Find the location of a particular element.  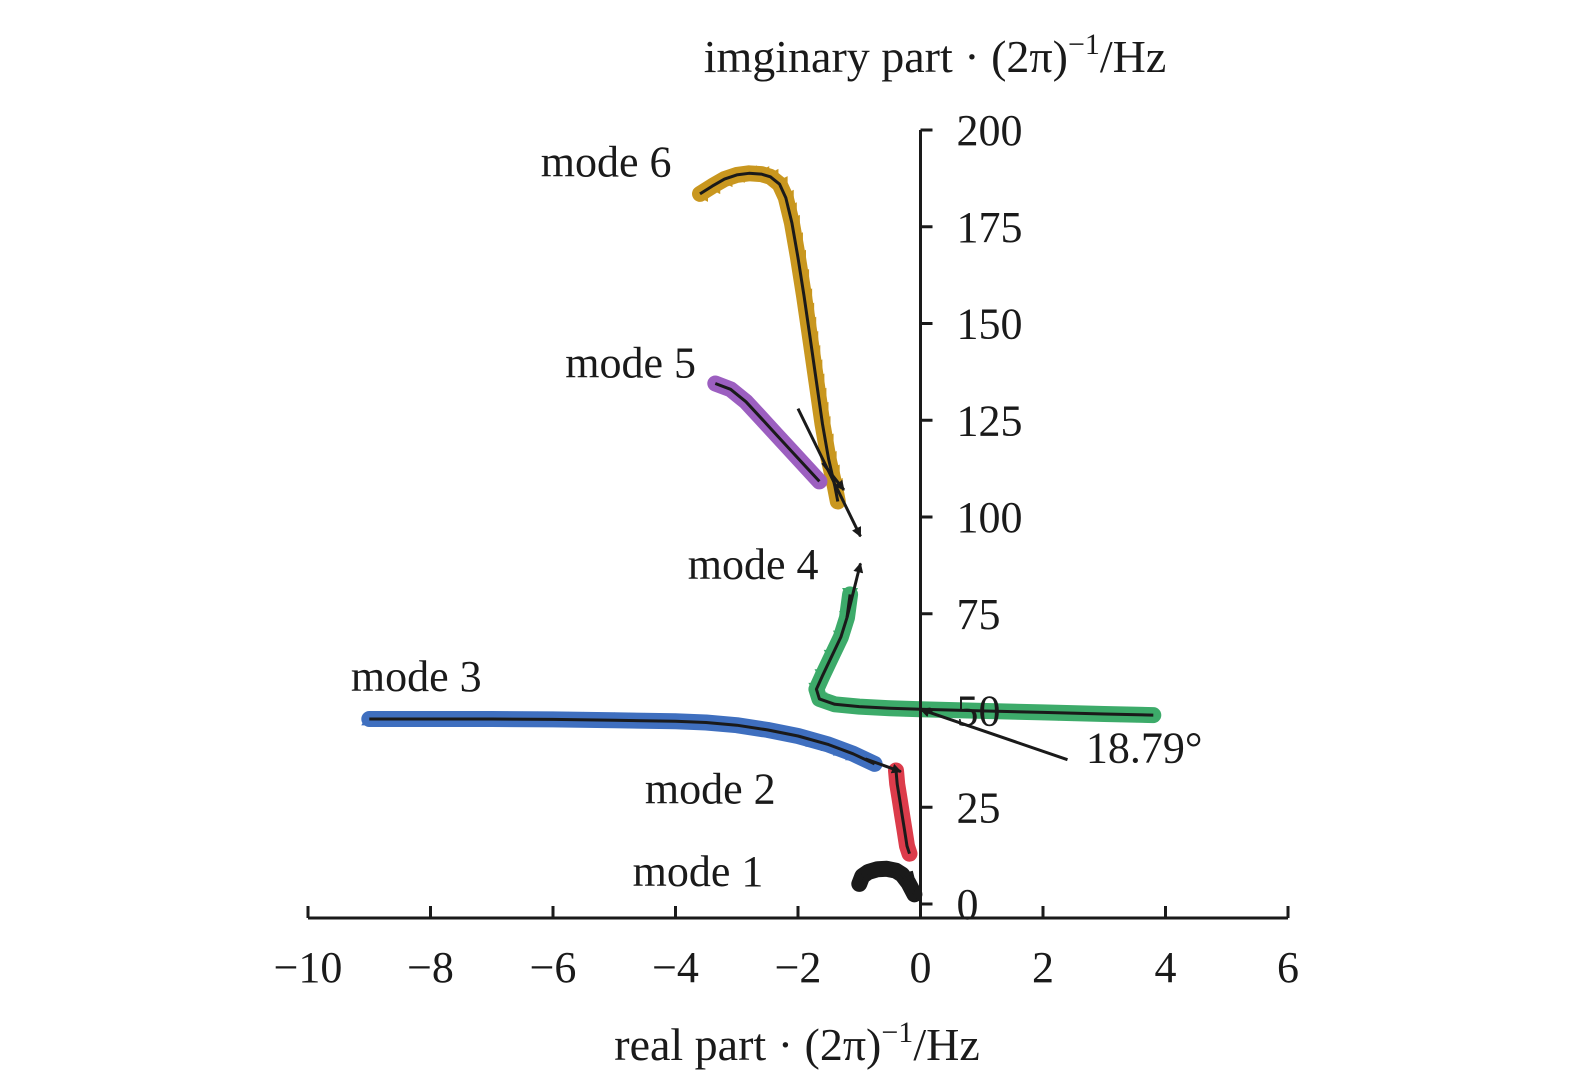

y-axis-title-unit: /Hz is located at coordinates (1133, 56).